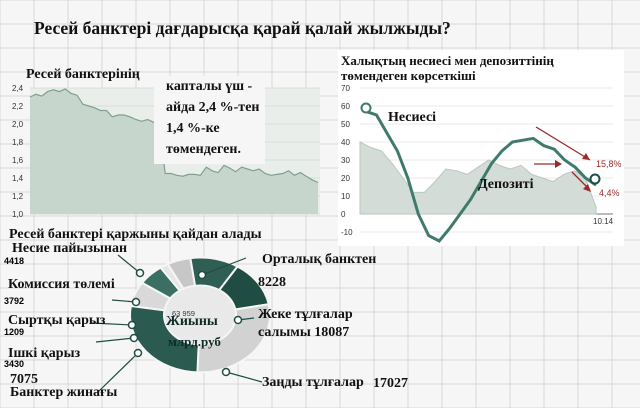 This screenshot has height=408, width=640. I want to click on deposits-y-tick: 60, so click(345, 106).